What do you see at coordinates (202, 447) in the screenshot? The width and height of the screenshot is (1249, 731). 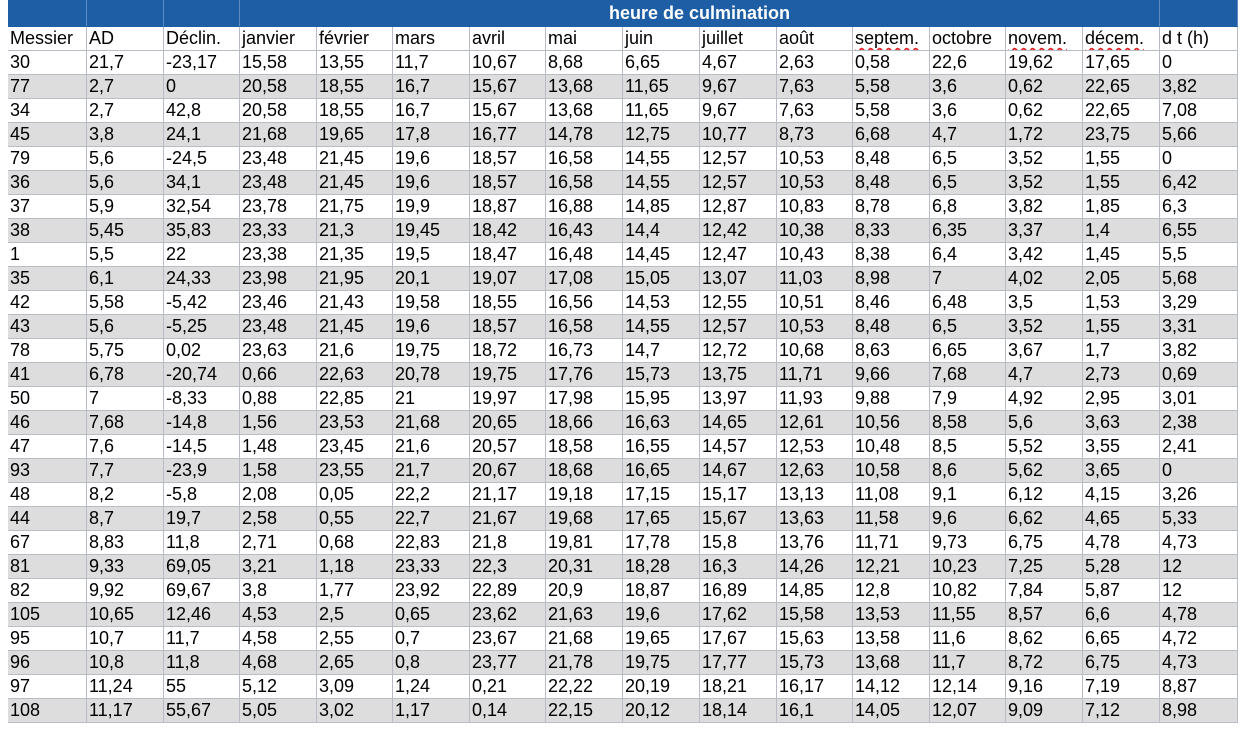 I see `table-cell: -14,5` at bounding box center [202, 447].